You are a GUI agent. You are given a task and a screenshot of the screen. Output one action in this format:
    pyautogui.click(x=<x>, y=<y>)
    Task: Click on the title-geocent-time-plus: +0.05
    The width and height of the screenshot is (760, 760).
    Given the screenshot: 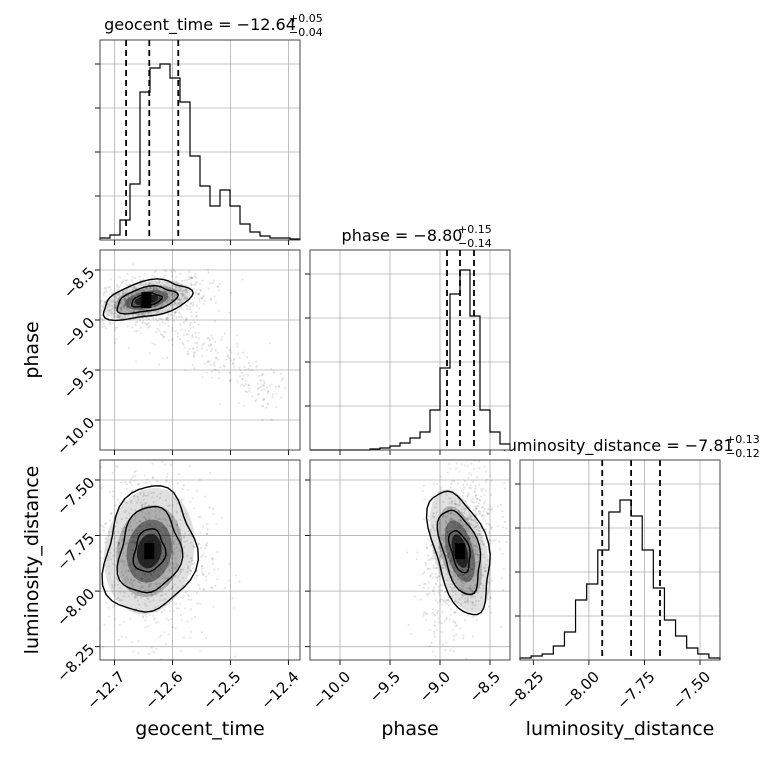 What is the action you would take?
    pyautogui.click(x=306, y=18)
    